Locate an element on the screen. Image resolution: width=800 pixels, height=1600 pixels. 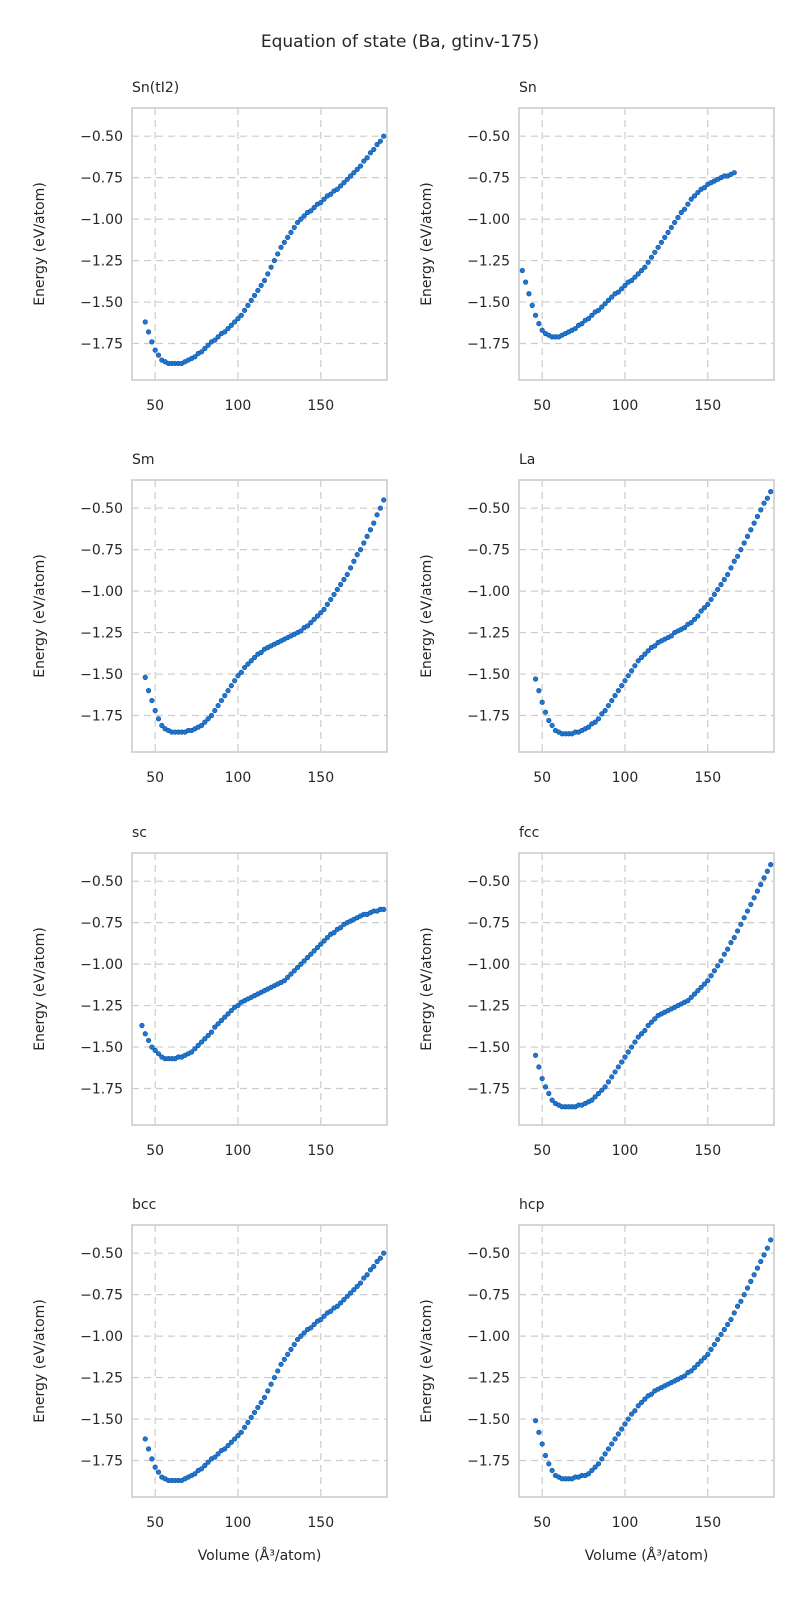
y-tick-label: −1.25 is located at coordinates (488, 1379).